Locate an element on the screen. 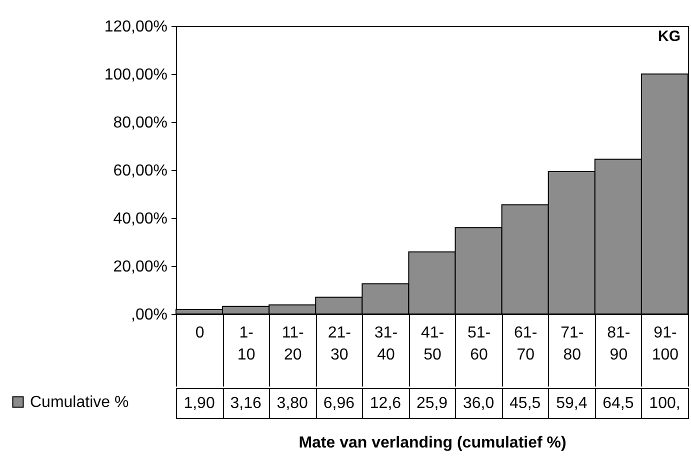 The height and width of the screenshot is (473, 691). x-tick-label: 51-60 is located at coordinates (479, 344).